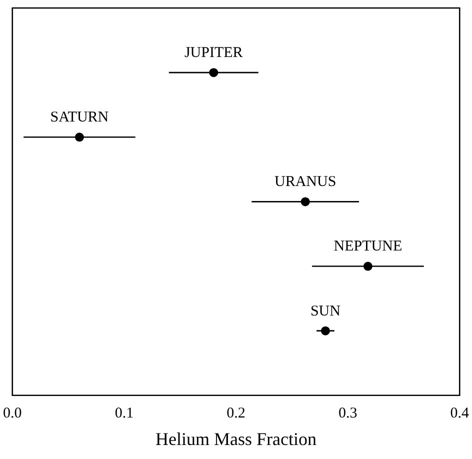 The image size is (472, 459). I want to click on y-tick-label: SATURN, so click(79, 118).